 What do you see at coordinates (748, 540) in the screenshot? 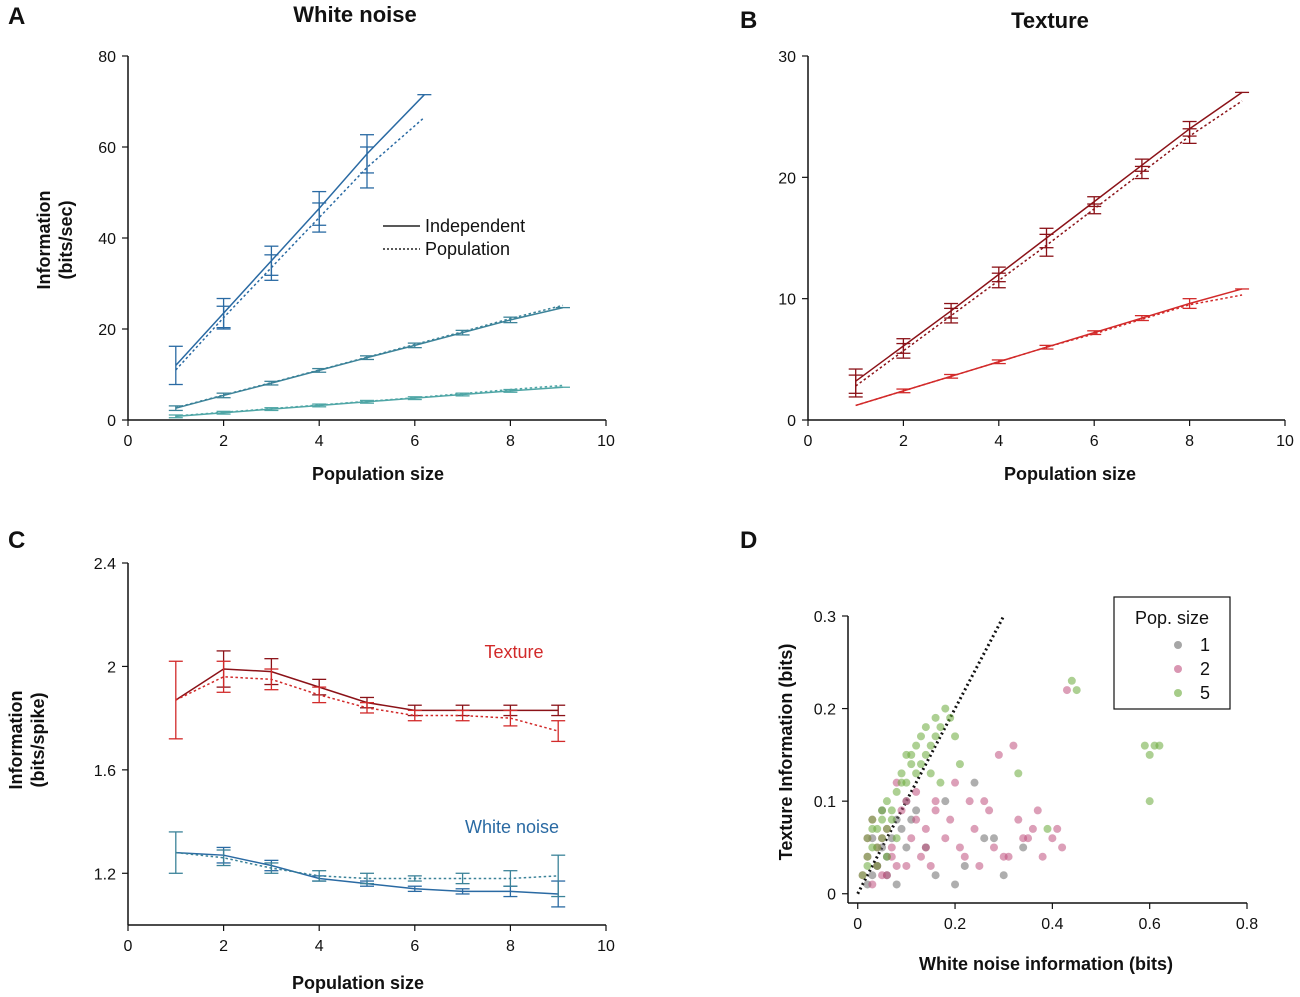
I see `panel-label-d: D` at bounding box center [748, 540].